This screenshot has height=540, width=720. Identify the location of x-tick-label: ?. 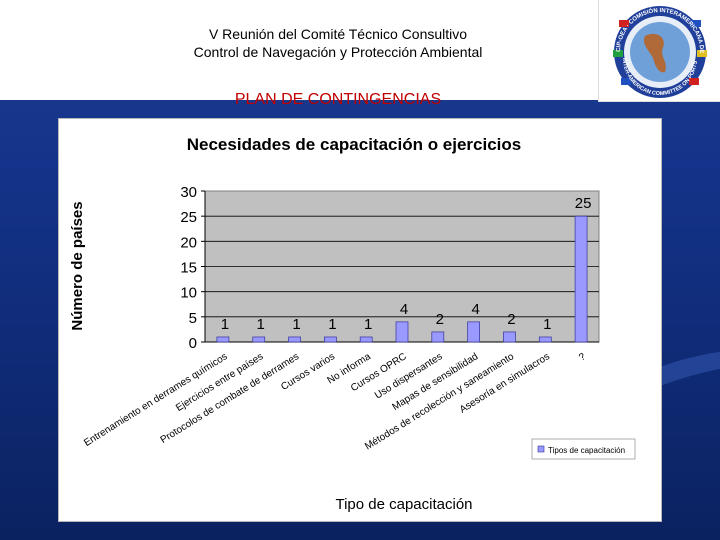
(582, 357).